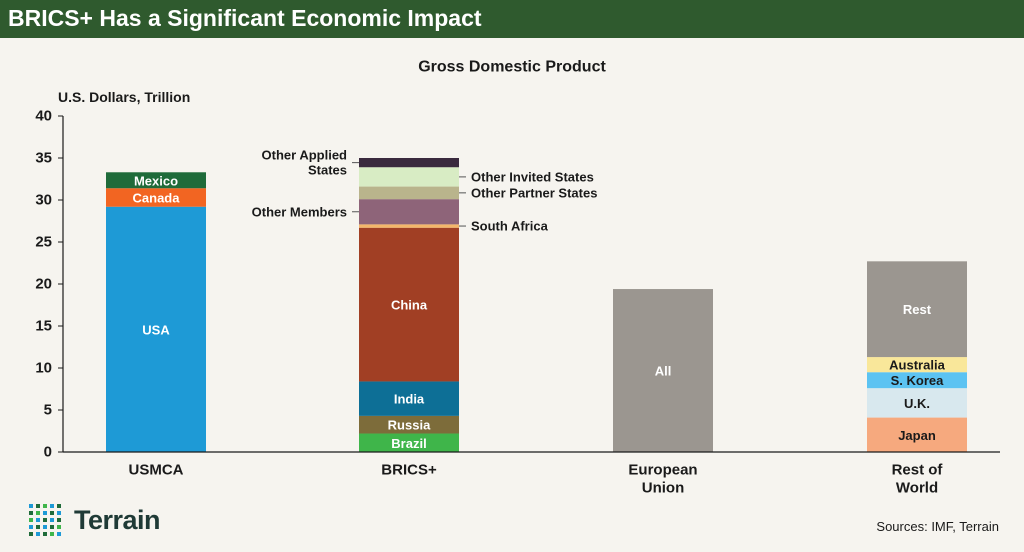 The image size is (1024, 552). I want to click on segment-label-russia: Russia, so click(409, 425).